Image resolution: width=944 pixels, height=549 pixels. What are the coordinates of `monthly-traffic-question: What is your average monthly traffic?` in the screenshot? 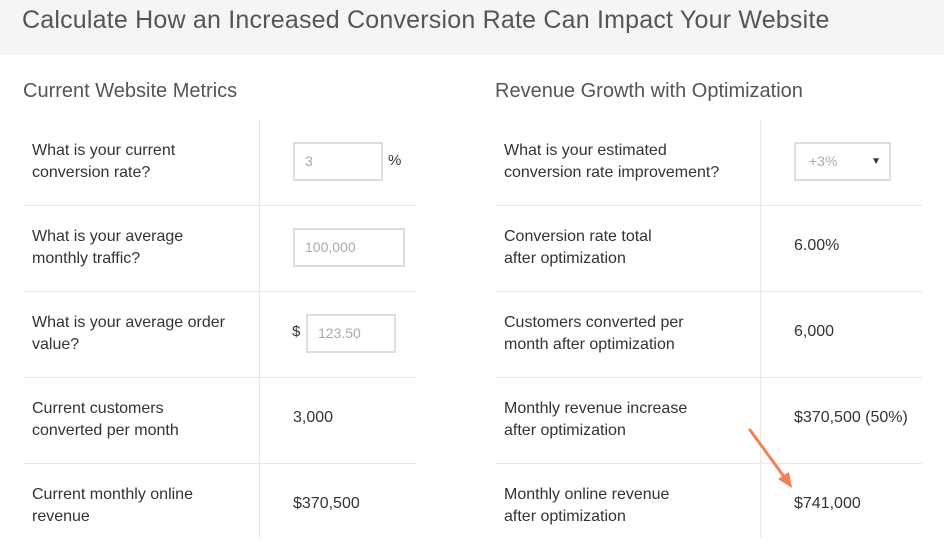 It's located at (108, 247).